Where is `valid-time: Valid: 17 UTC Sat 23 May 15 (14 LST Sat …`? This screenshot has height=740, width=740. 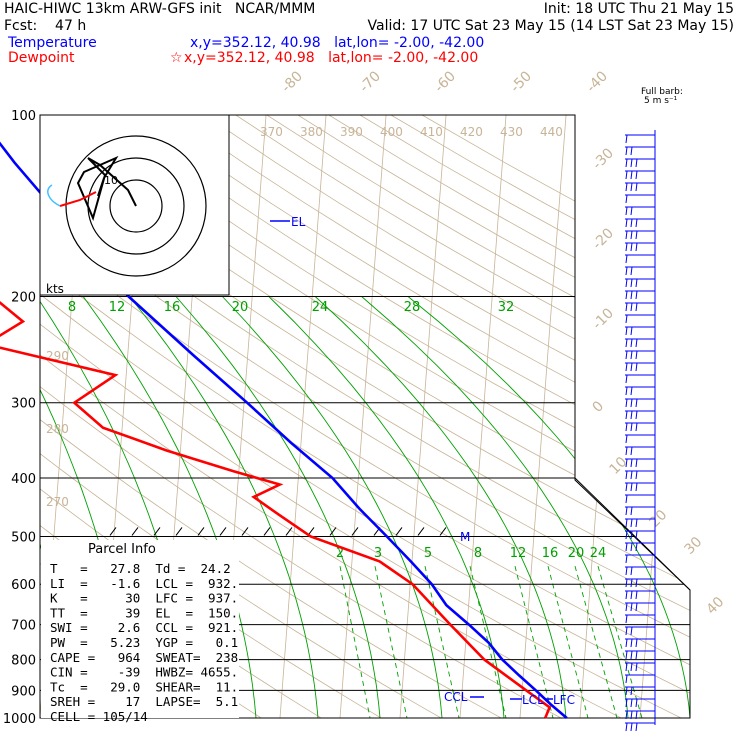 valid-time: Valid: 17 UTC Sat 23 May 15 (14 LST Sat … is located at coordinates (550, 26).